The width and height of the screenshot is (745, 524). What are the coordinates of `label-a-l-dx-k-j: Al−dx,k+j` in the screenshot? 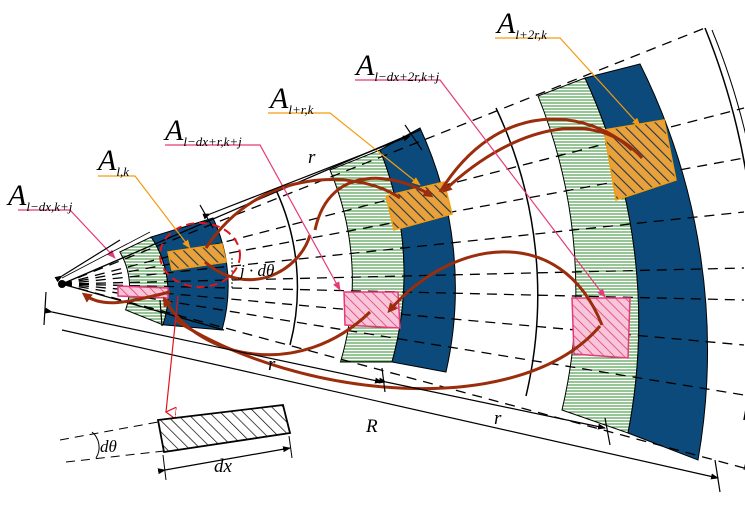 It's located at (39, 196).